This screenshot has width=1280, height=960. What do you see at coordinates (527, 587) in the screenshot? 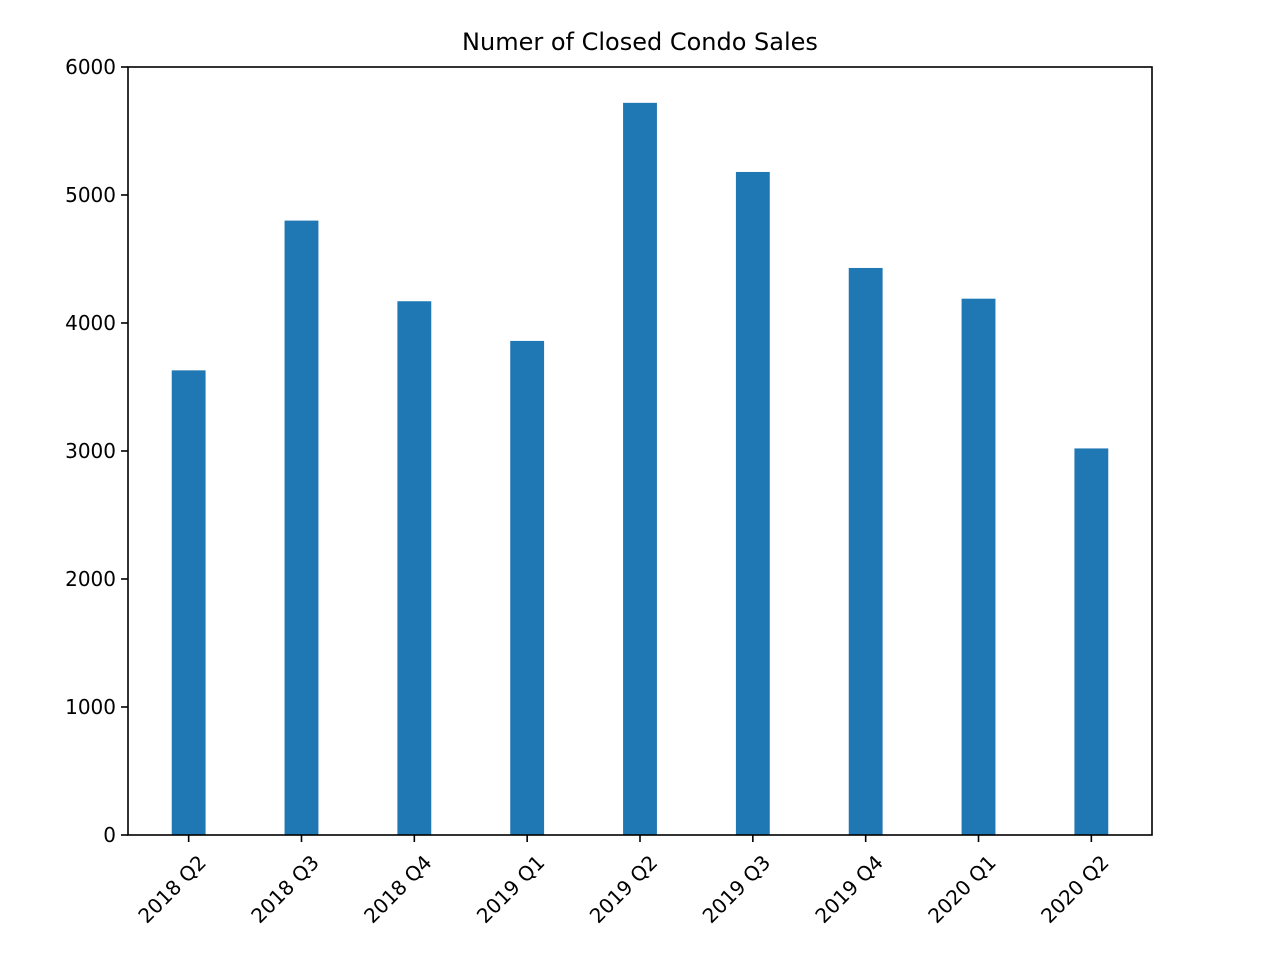
I see `bar-2019-q1` at bounding box center [527, 587].